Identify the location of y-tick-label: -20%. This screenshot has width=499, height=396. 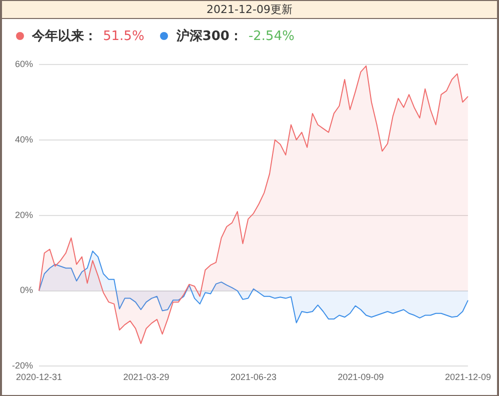
(23, 365).